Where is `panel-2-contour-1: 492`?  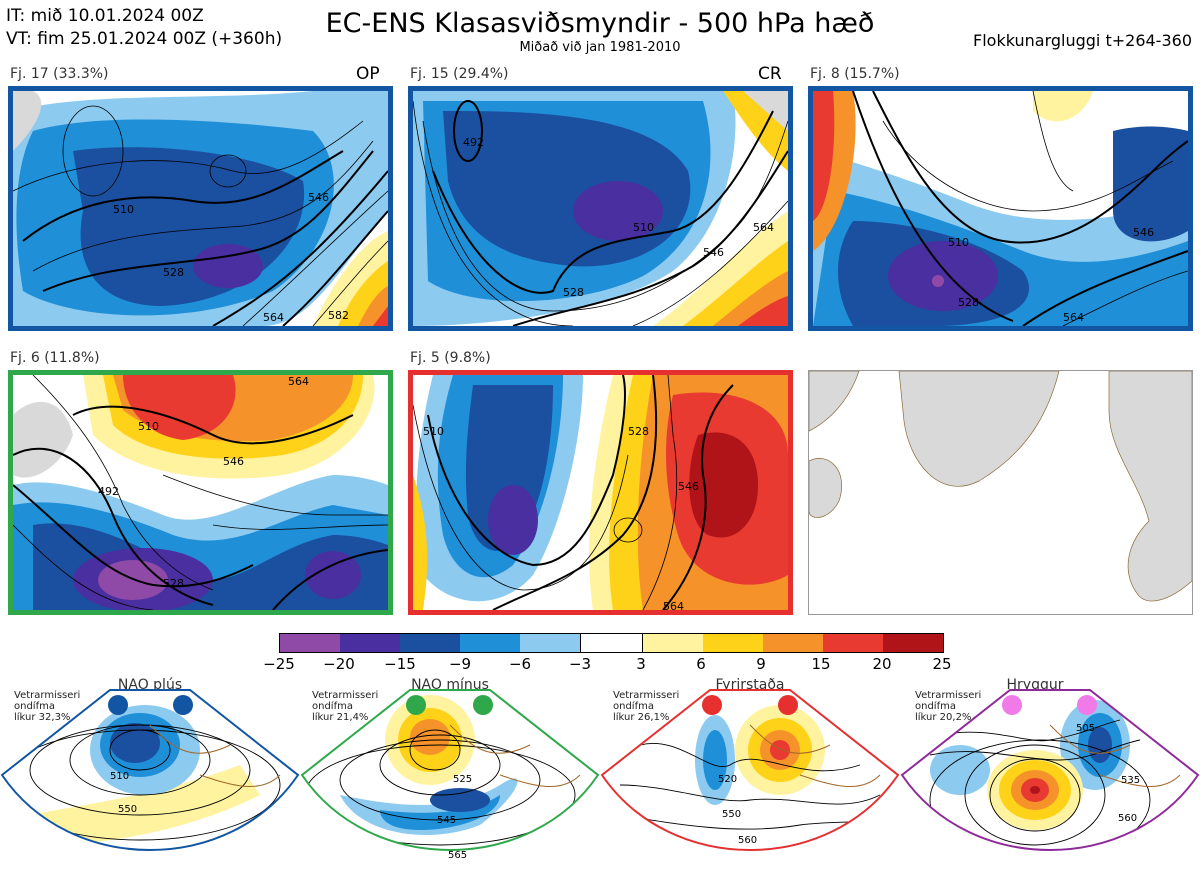 panel-2-contour-1: 492 is located at coordinates (473, 142).